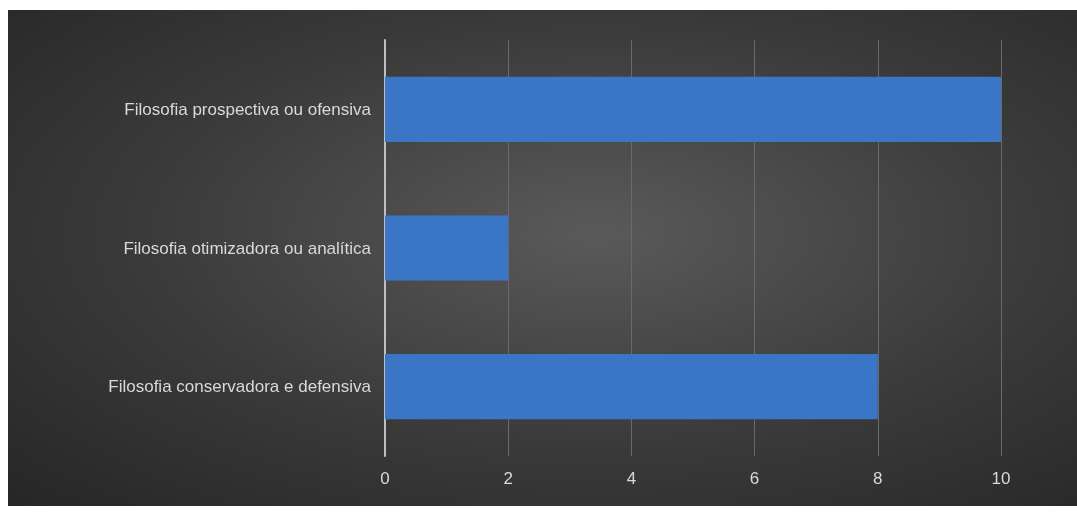 This screenshot has width=1077, height=514. What do you see at coordinates (754, 478) in the screenshot?
I see `x-tick-label: 6` at bounding box center [754, 478].